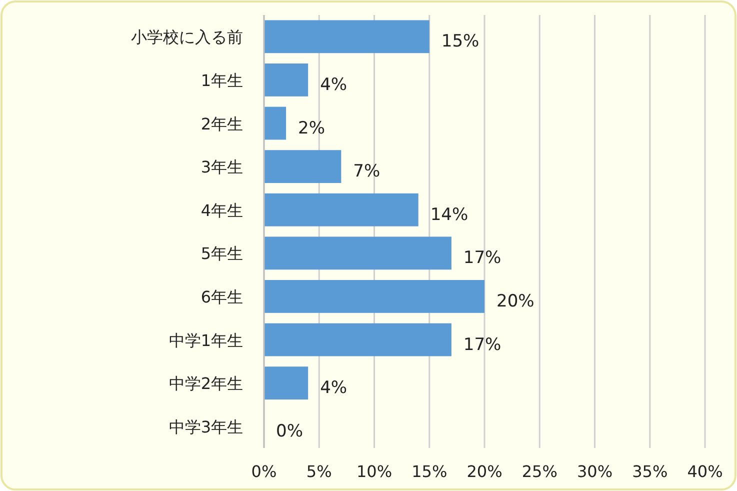  What do you see at coordinates (430, 471) in the screenshot?
I see `x-tick-label: 15%` at bounding box center [430, 471].